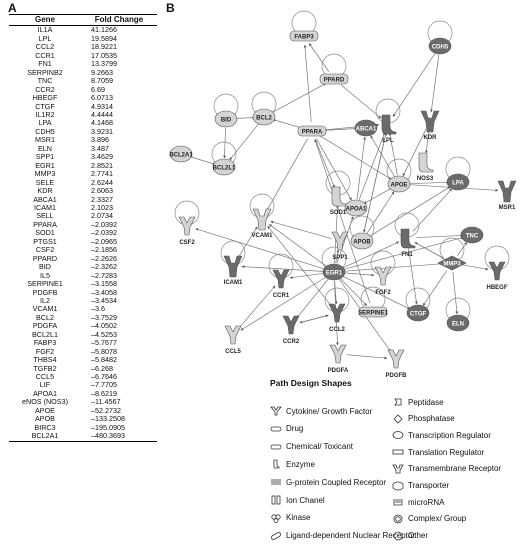 The width and height of the screenshot is (522, 550). What do you see at coordinates (45, 309) in the screenshot?
I see `gene-cell: VCAM1` at bounding box center [45, 309].